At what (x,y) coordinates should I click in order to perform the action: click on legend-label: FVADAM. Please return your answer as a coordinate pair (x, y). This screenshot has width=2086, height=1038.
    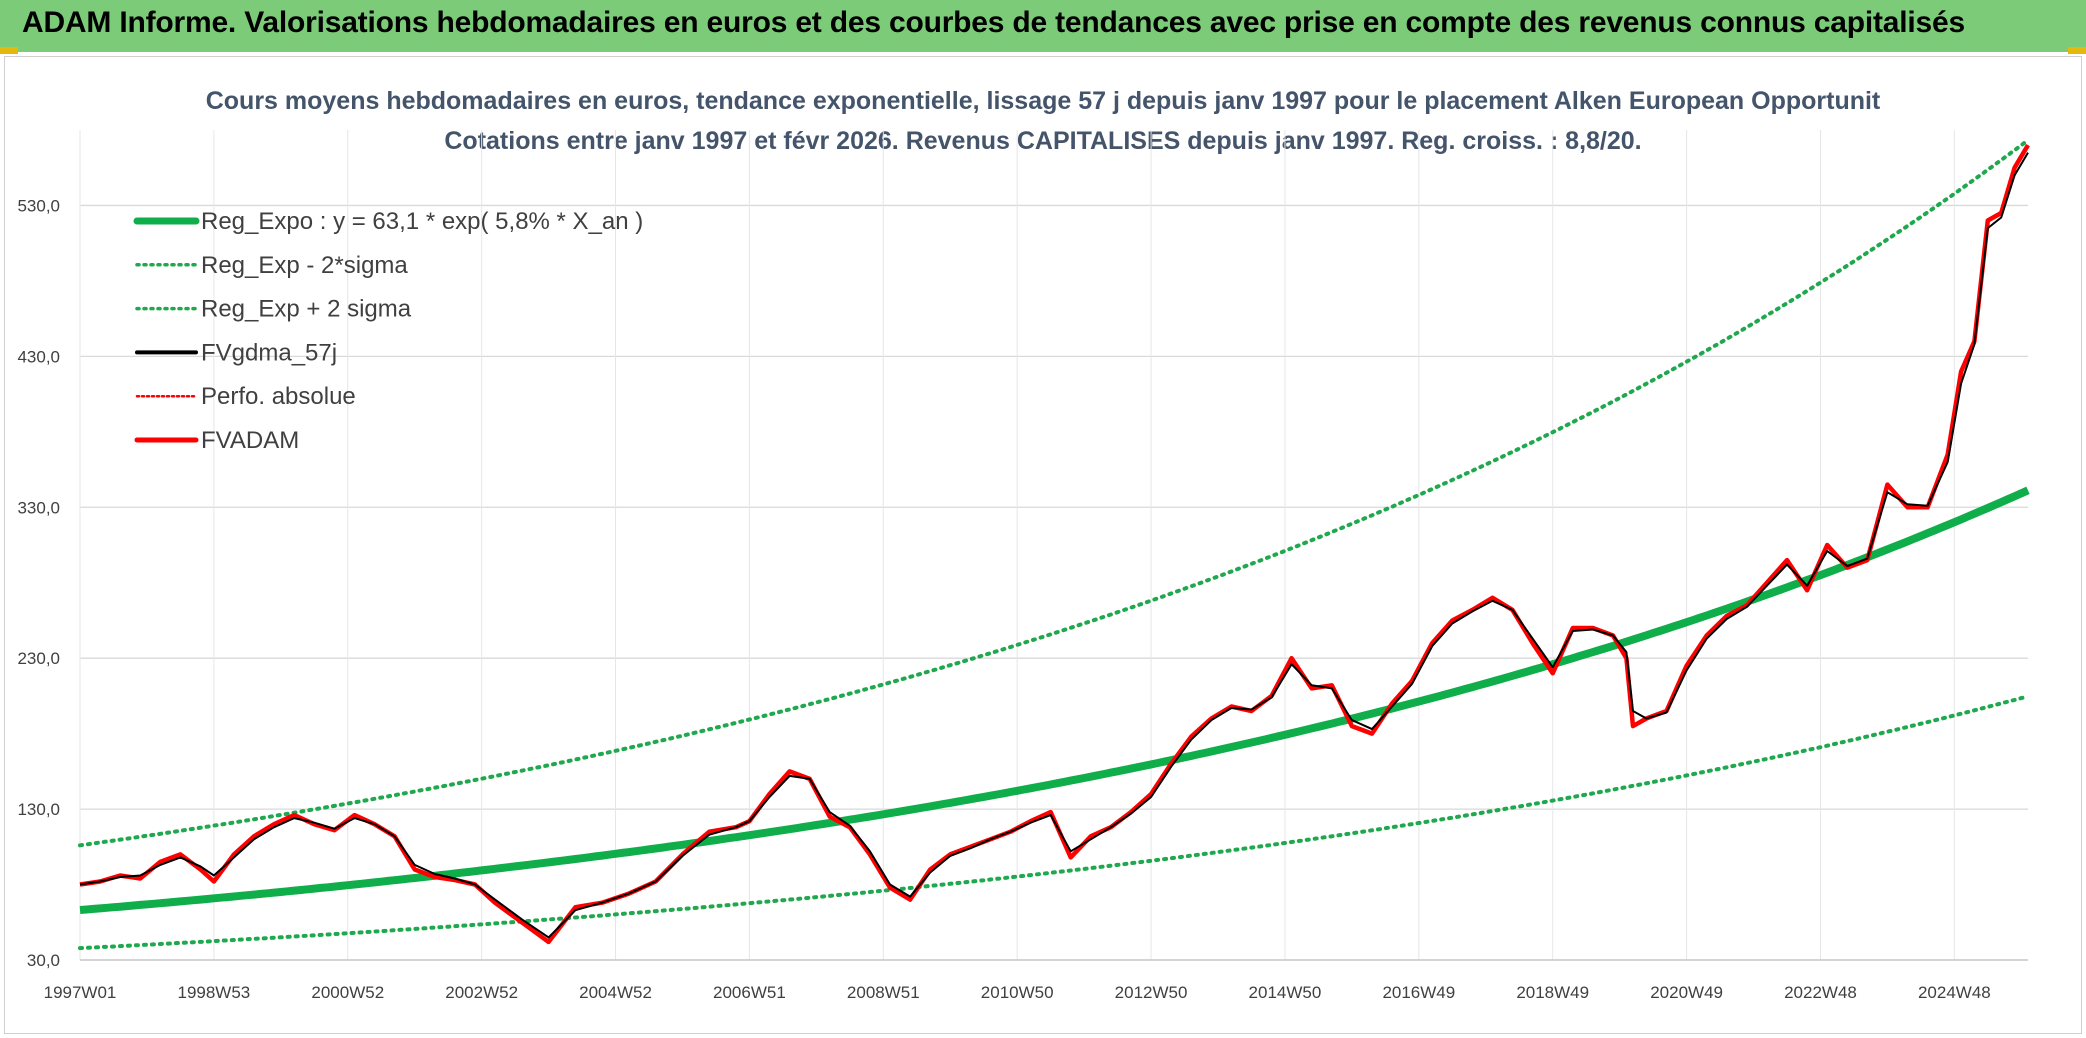
    Looking at the image, I should click on (250, 440).